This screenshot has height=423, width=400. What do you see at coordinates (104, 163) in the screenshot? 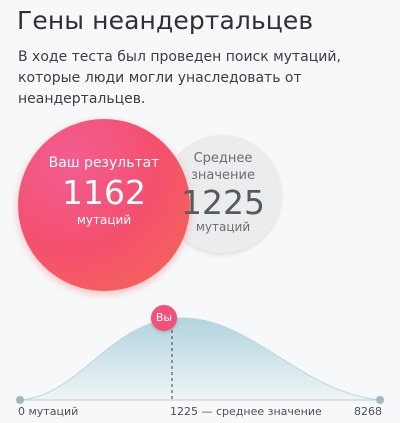
I see `result-label: Ваш результат` at bounding box center [104, 163].